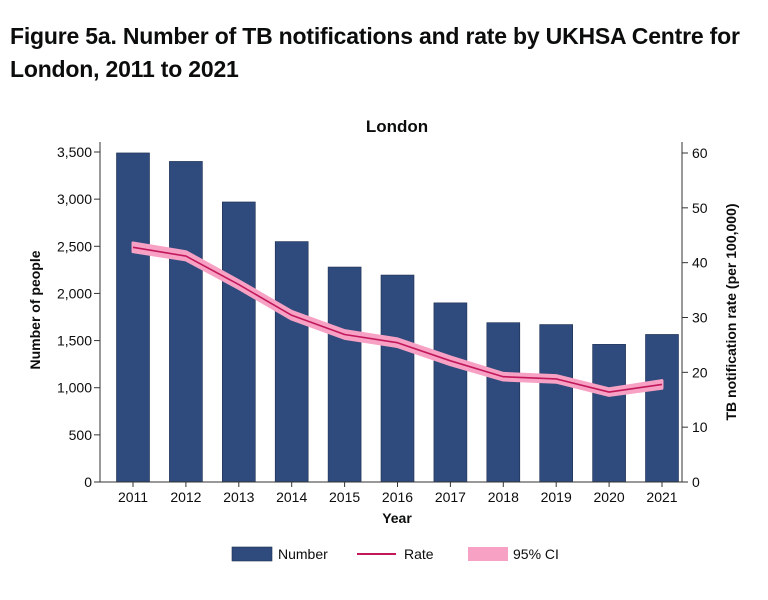 The width and height of the screenshot is (768, 600). What do you see at coordinates (78, 317) in the screenshot?
I see `left-axis-ticks: 0 500 1,000 1,500 2,000 2,500 3,000 3,500` at bounding box center [78, 317].